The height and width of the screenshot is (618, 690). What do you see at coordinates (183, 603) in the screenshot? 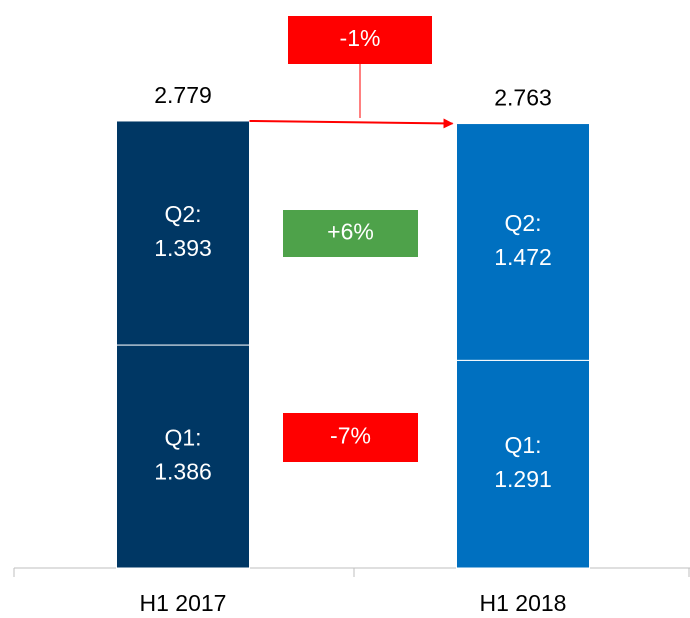
I see `x-tick-label: H1 2017` at bounding box center [183, 603].